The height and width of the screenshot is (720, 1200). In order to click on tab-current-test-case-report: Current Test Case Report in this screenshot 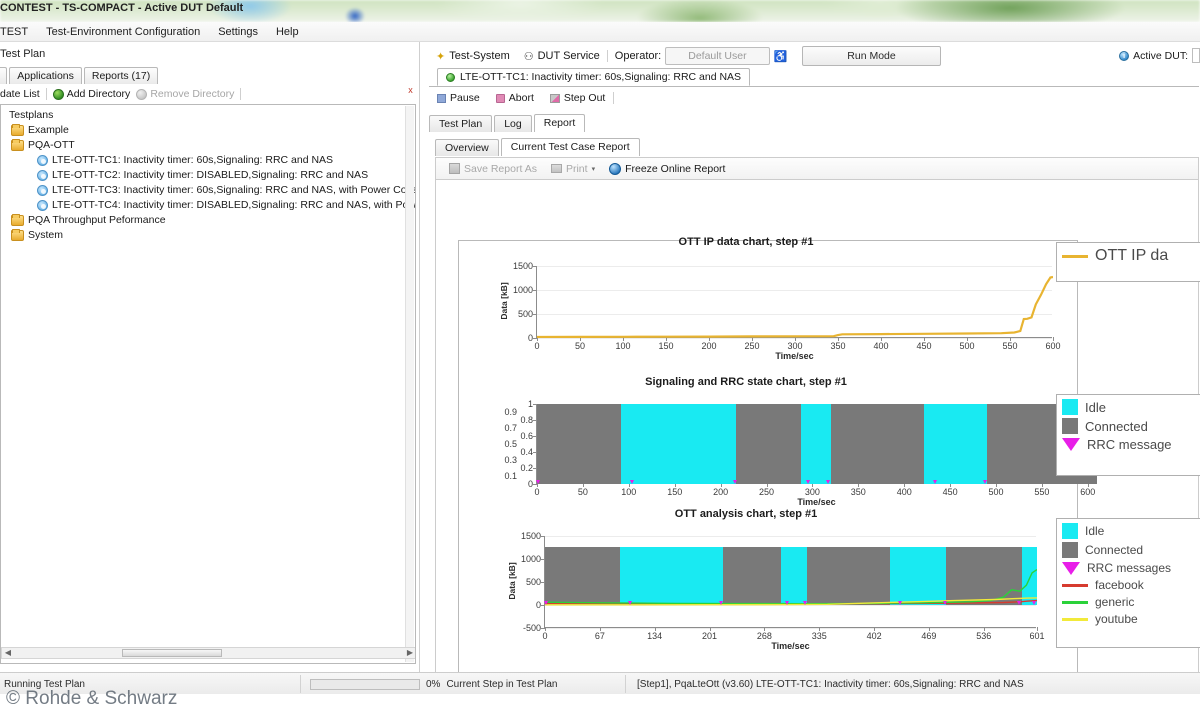, I will do `click(570, 147)`.